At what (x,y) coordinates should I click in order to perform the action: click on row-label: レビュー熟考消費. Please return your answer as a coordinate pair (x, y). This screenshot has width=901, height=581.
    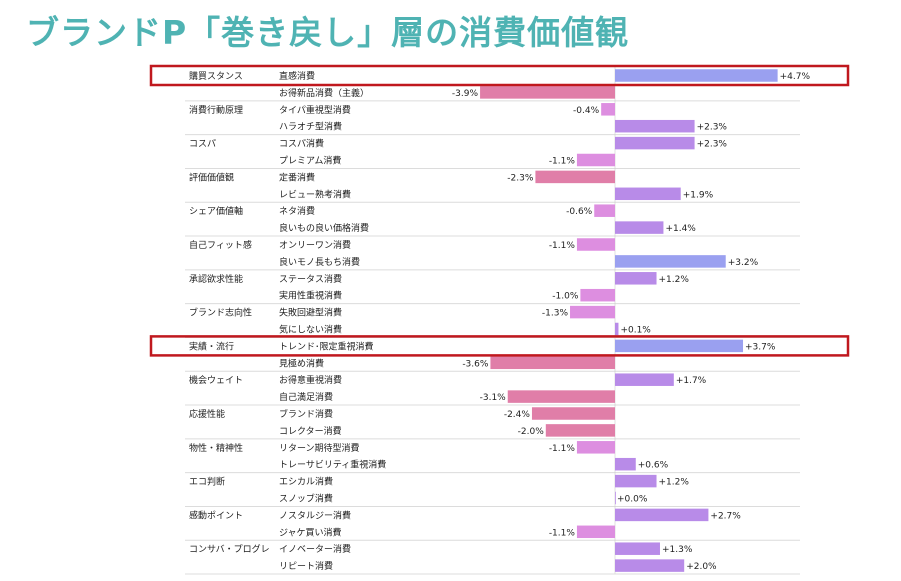
    Looking at the image, I should click on (315, 194).